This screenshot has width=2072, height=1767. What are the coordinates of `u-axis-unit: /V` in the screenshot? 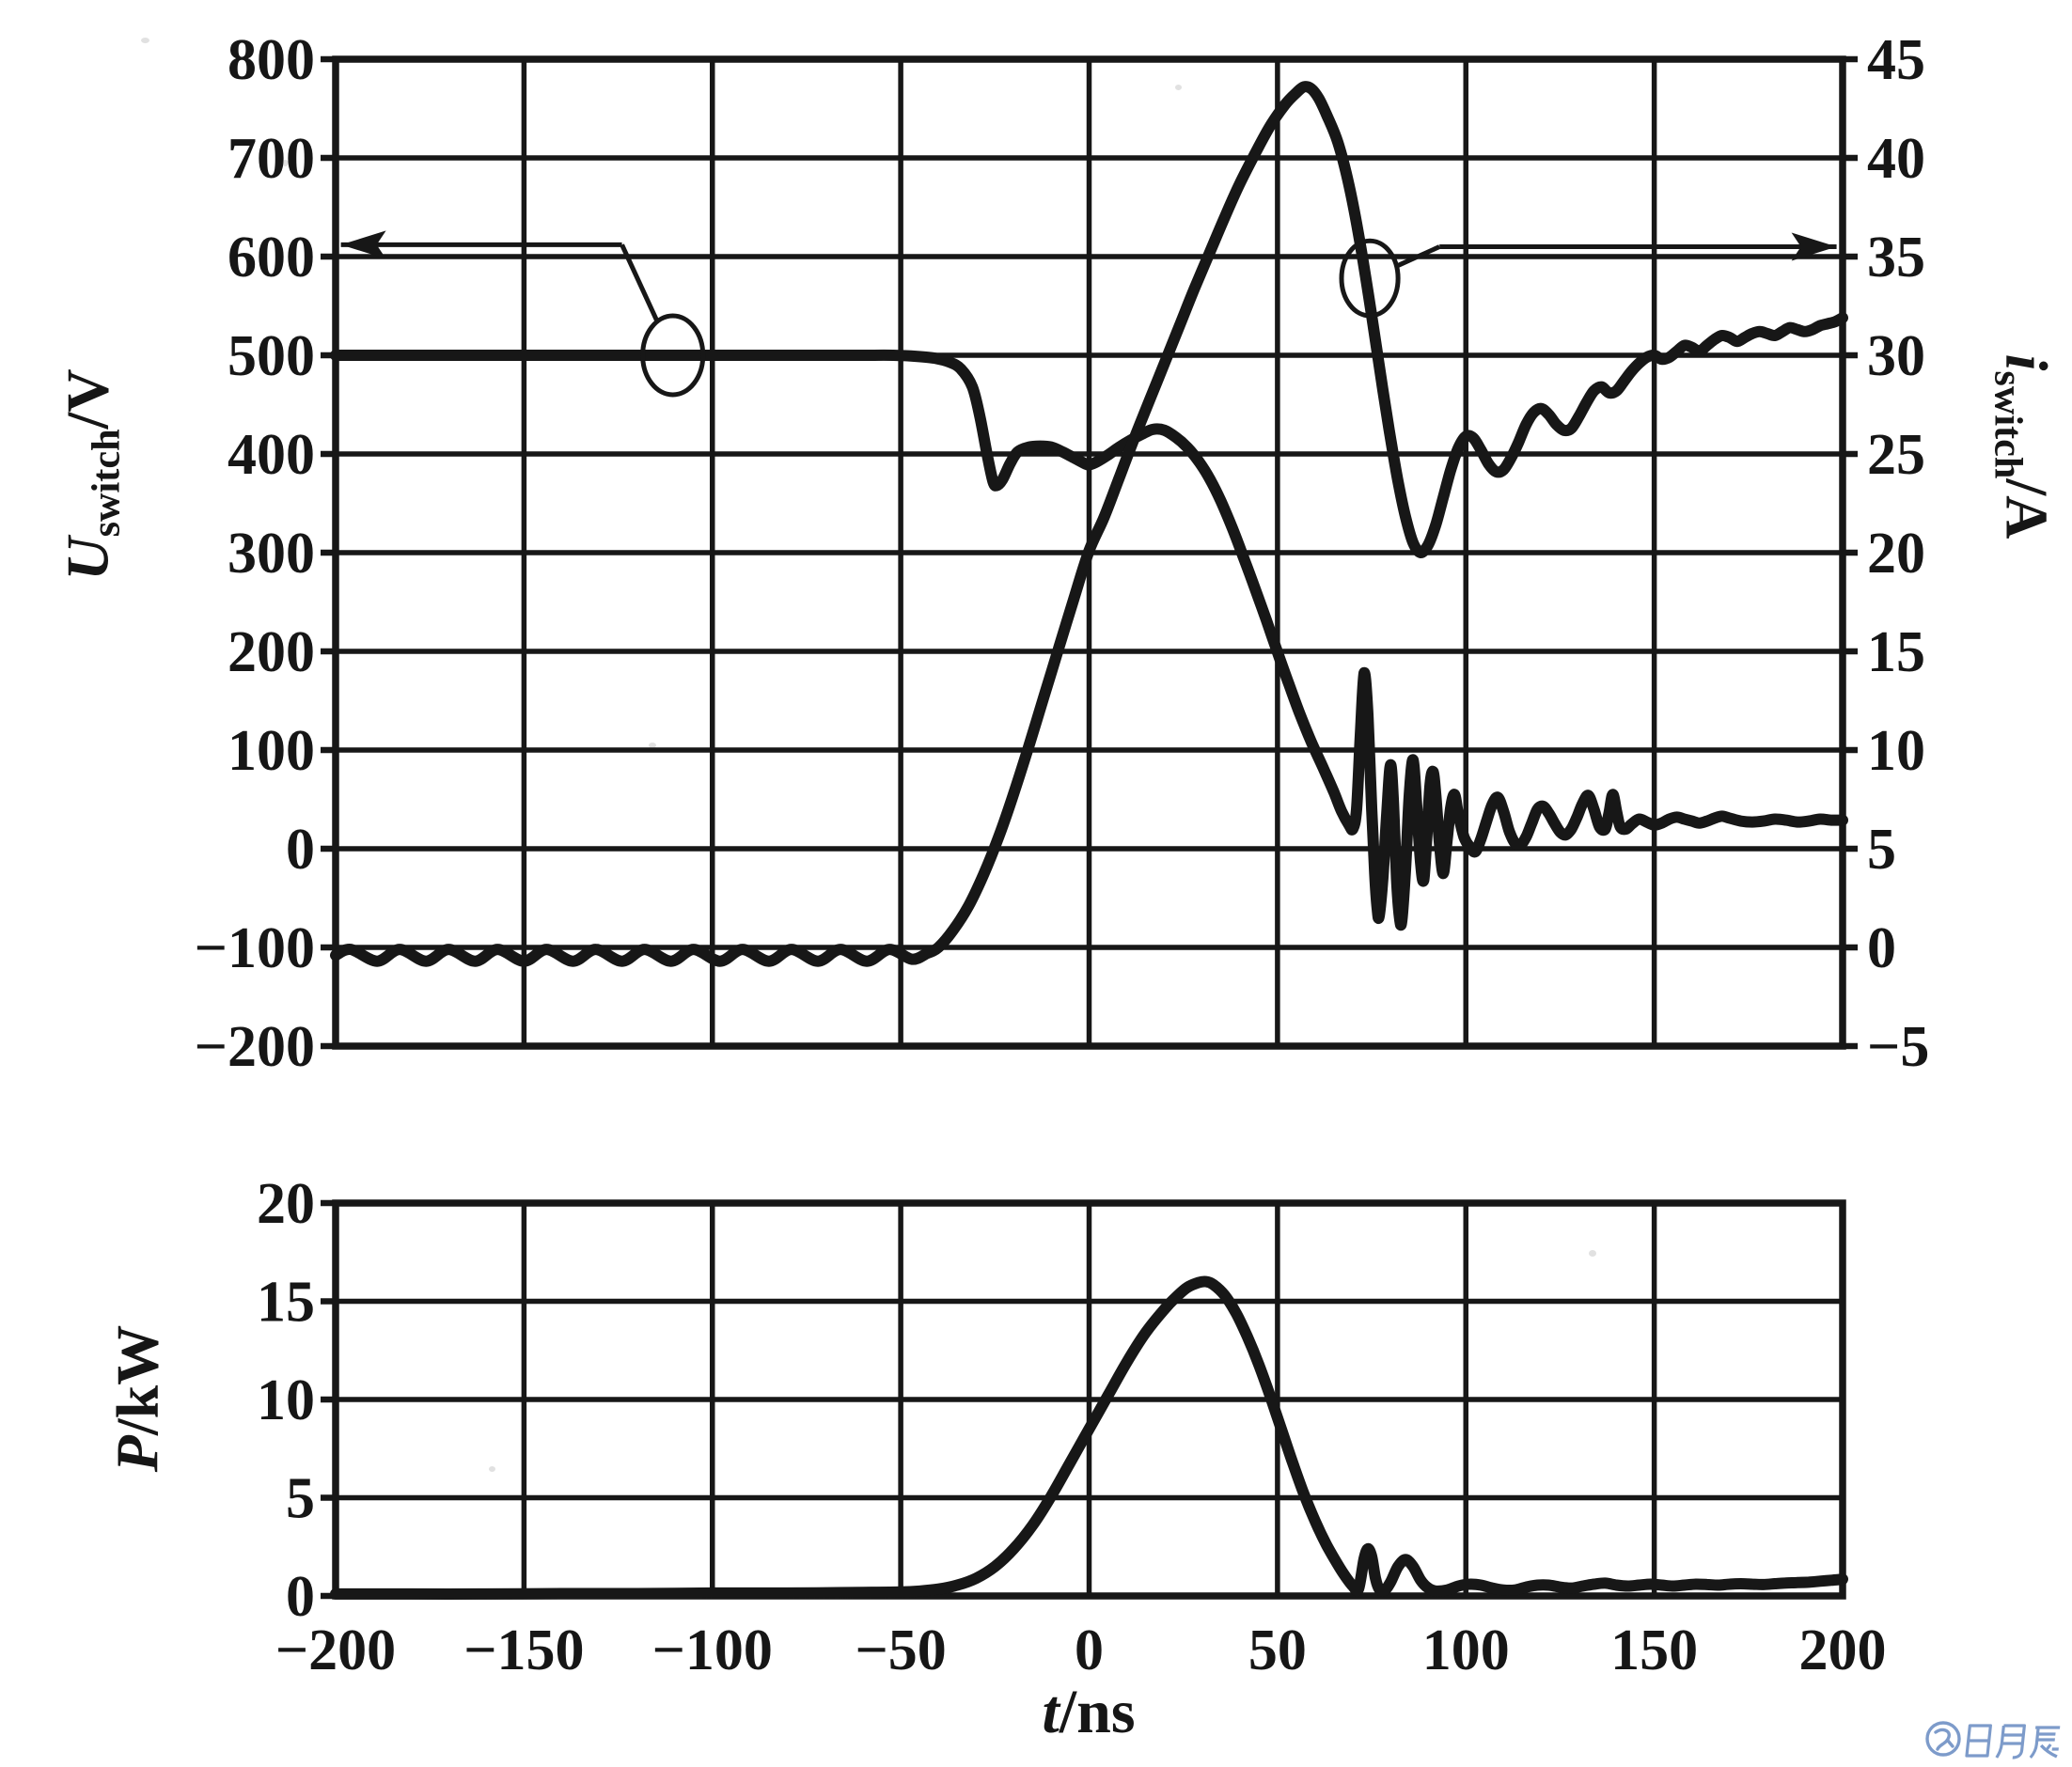 It's located at (87, 399).